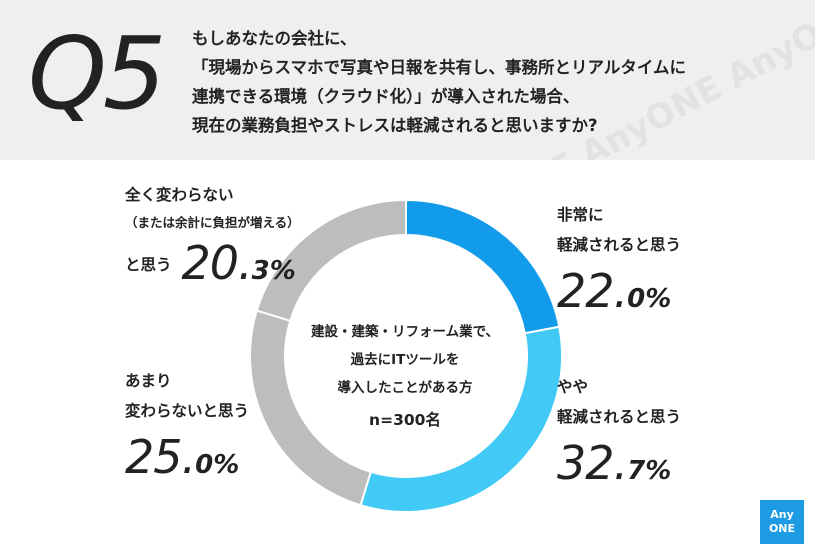 This screenshot has width=815, height=560. What do you see at coordinates (405, 388) in the screenshot?
I see `center-line: 導入したことがある方` at bounding box center [405, 388].